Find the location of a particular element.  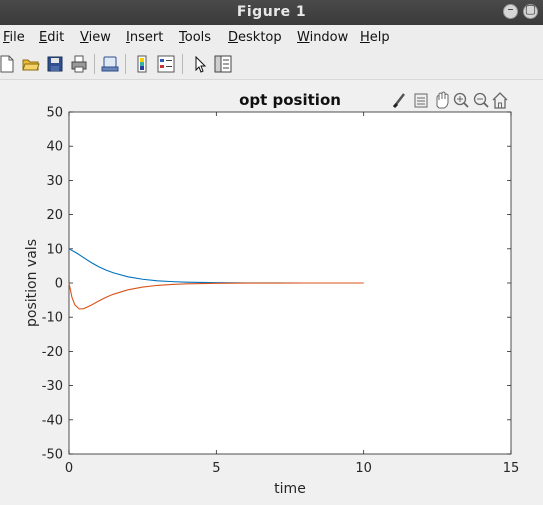

colorbar-icon is located at coordinates (142, 64).